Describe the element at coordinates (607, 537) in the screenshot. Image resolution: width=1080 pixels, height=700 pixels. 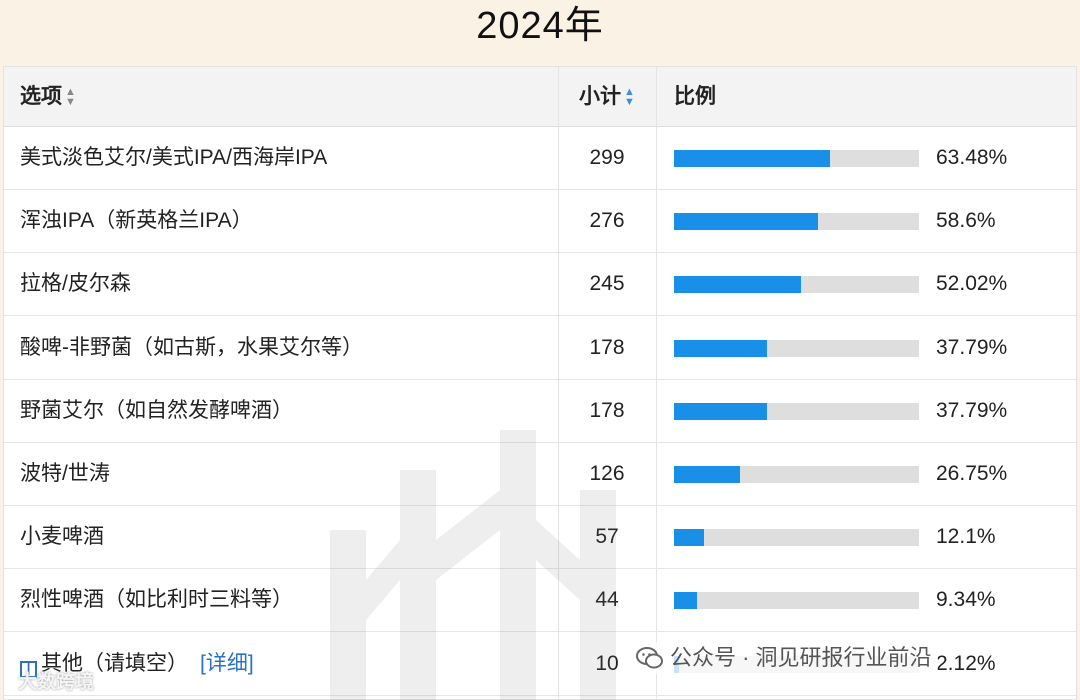
I see `count-cell: 57` at that location.